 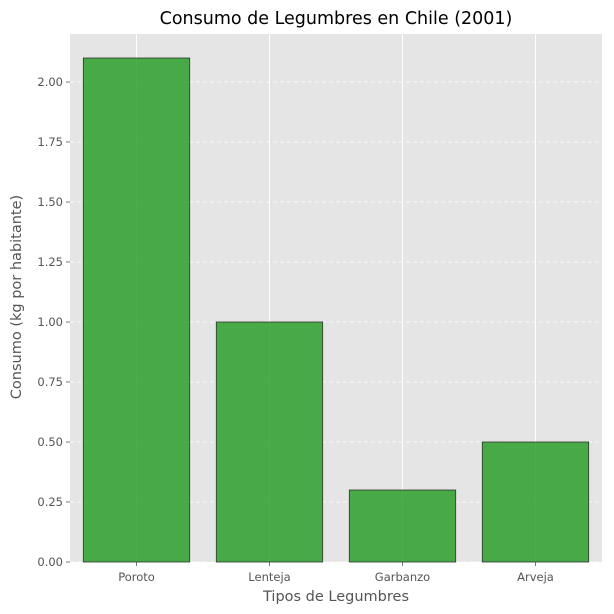 I want to click on y-tick-label: 0.75, so click(x=50, y=382).